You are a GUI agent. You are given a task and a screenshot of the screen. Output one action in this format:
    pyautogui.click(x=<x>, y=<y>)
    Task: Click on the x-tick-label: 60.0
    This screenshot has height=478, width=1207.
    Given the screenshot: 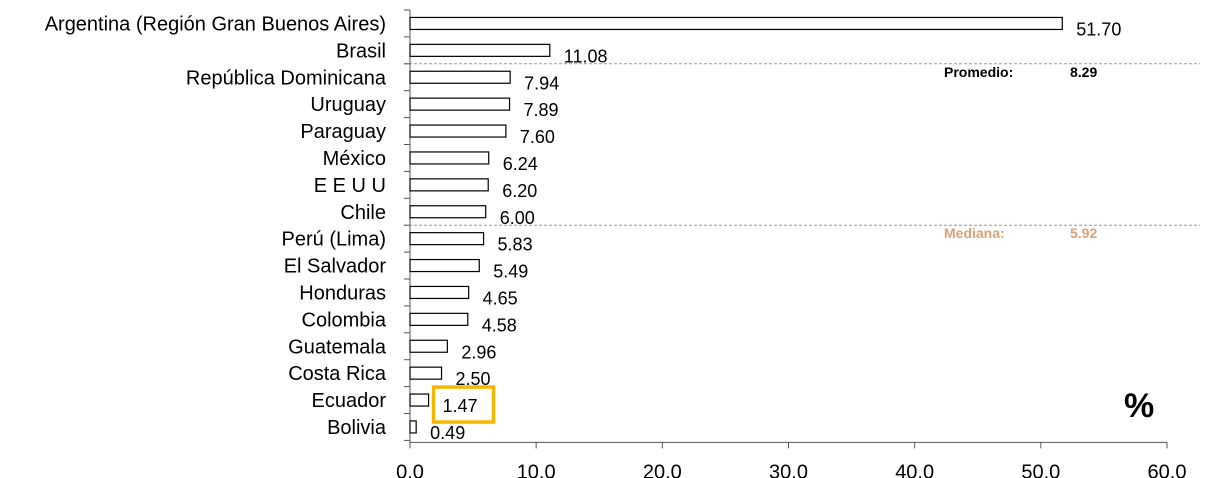 What is the action you would take?
    pyautogui.click(x=1167, y=469)
    